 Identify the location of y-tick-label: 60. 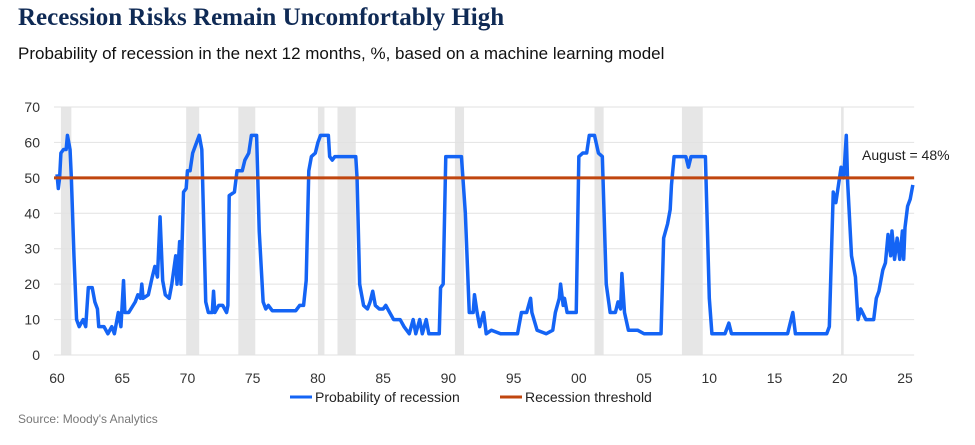
(32, 142).